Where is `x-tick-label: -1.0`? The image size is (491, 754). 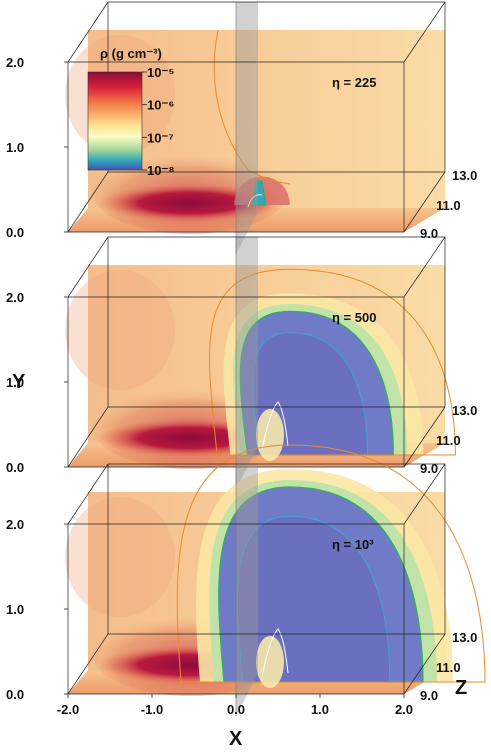
x-tick-label: -1.0 is located at coordinates (152, 709).